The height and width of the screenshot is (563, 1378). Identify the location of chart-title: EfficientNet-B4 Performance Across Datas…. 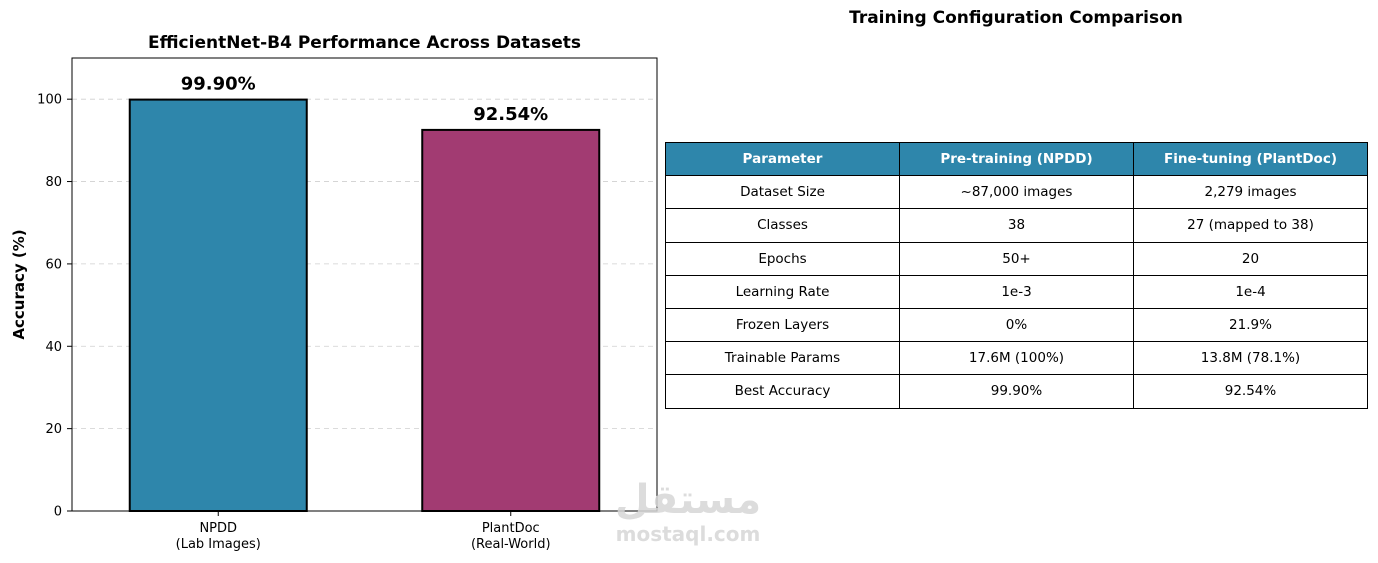
(364, 43).